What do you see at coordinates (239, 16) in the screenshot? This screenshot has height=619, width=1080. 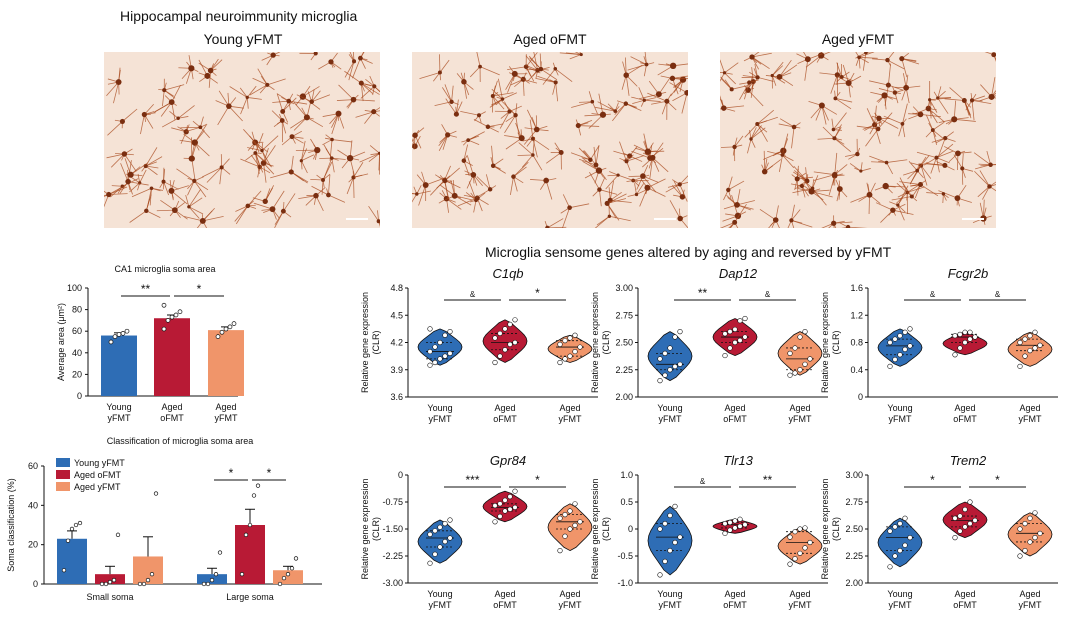 I see `panel-title: Hippocampal neuroimmunity microglia` at bounding box center [239, 16].